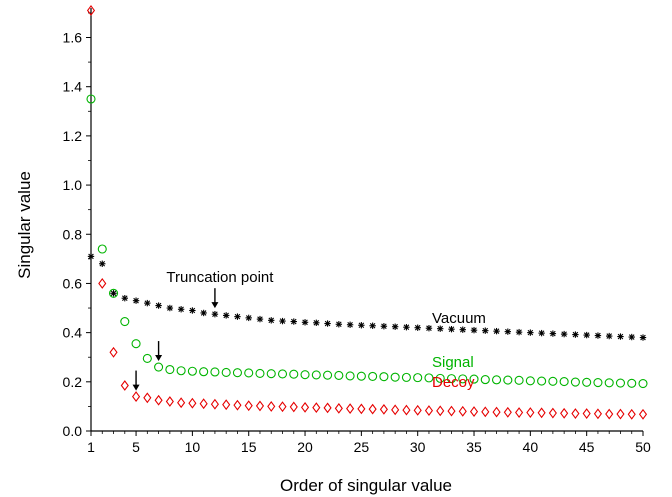  What do you see at coordinates (369, 443) in the screenshot?
I see `x-axis-ticks: 1 5 10 15 20 25 30 35 40 45 50` at bounding box center [369, 443].